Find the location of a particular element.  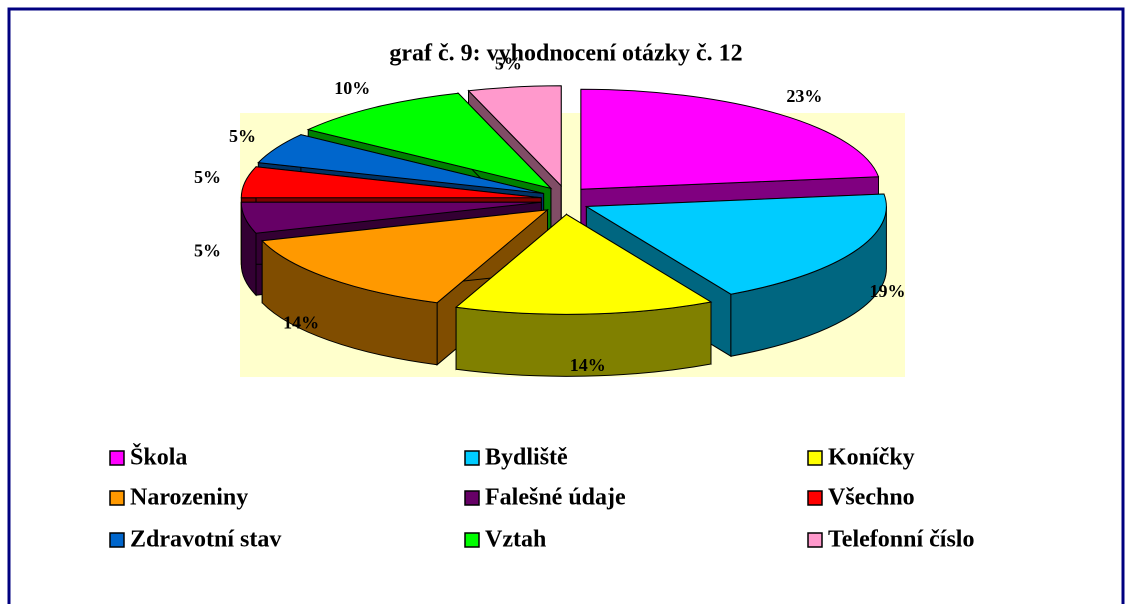

legend-label: Telefonní číslo is located at coordinates (901, 540).